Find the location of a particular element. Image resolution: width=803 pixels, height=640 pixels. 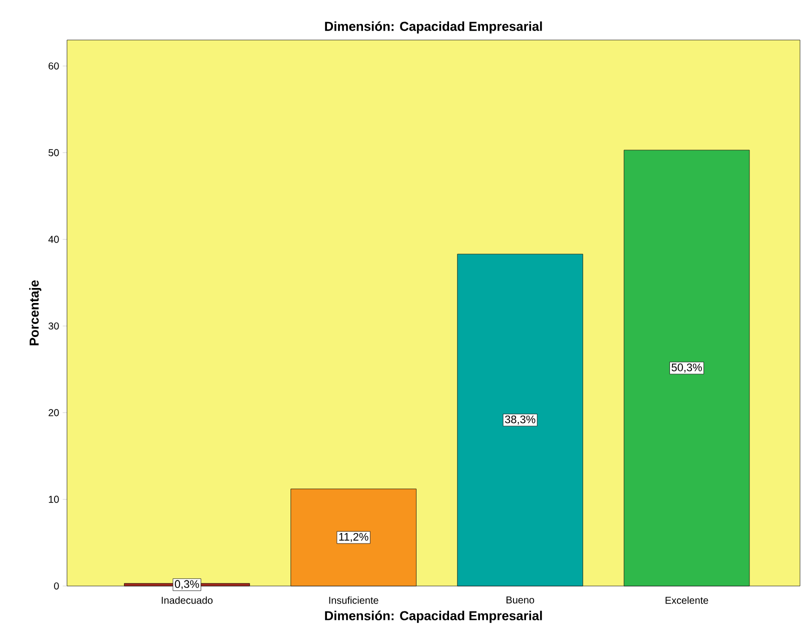

y-tick-label: 50 is located at coordinates (53, 152).